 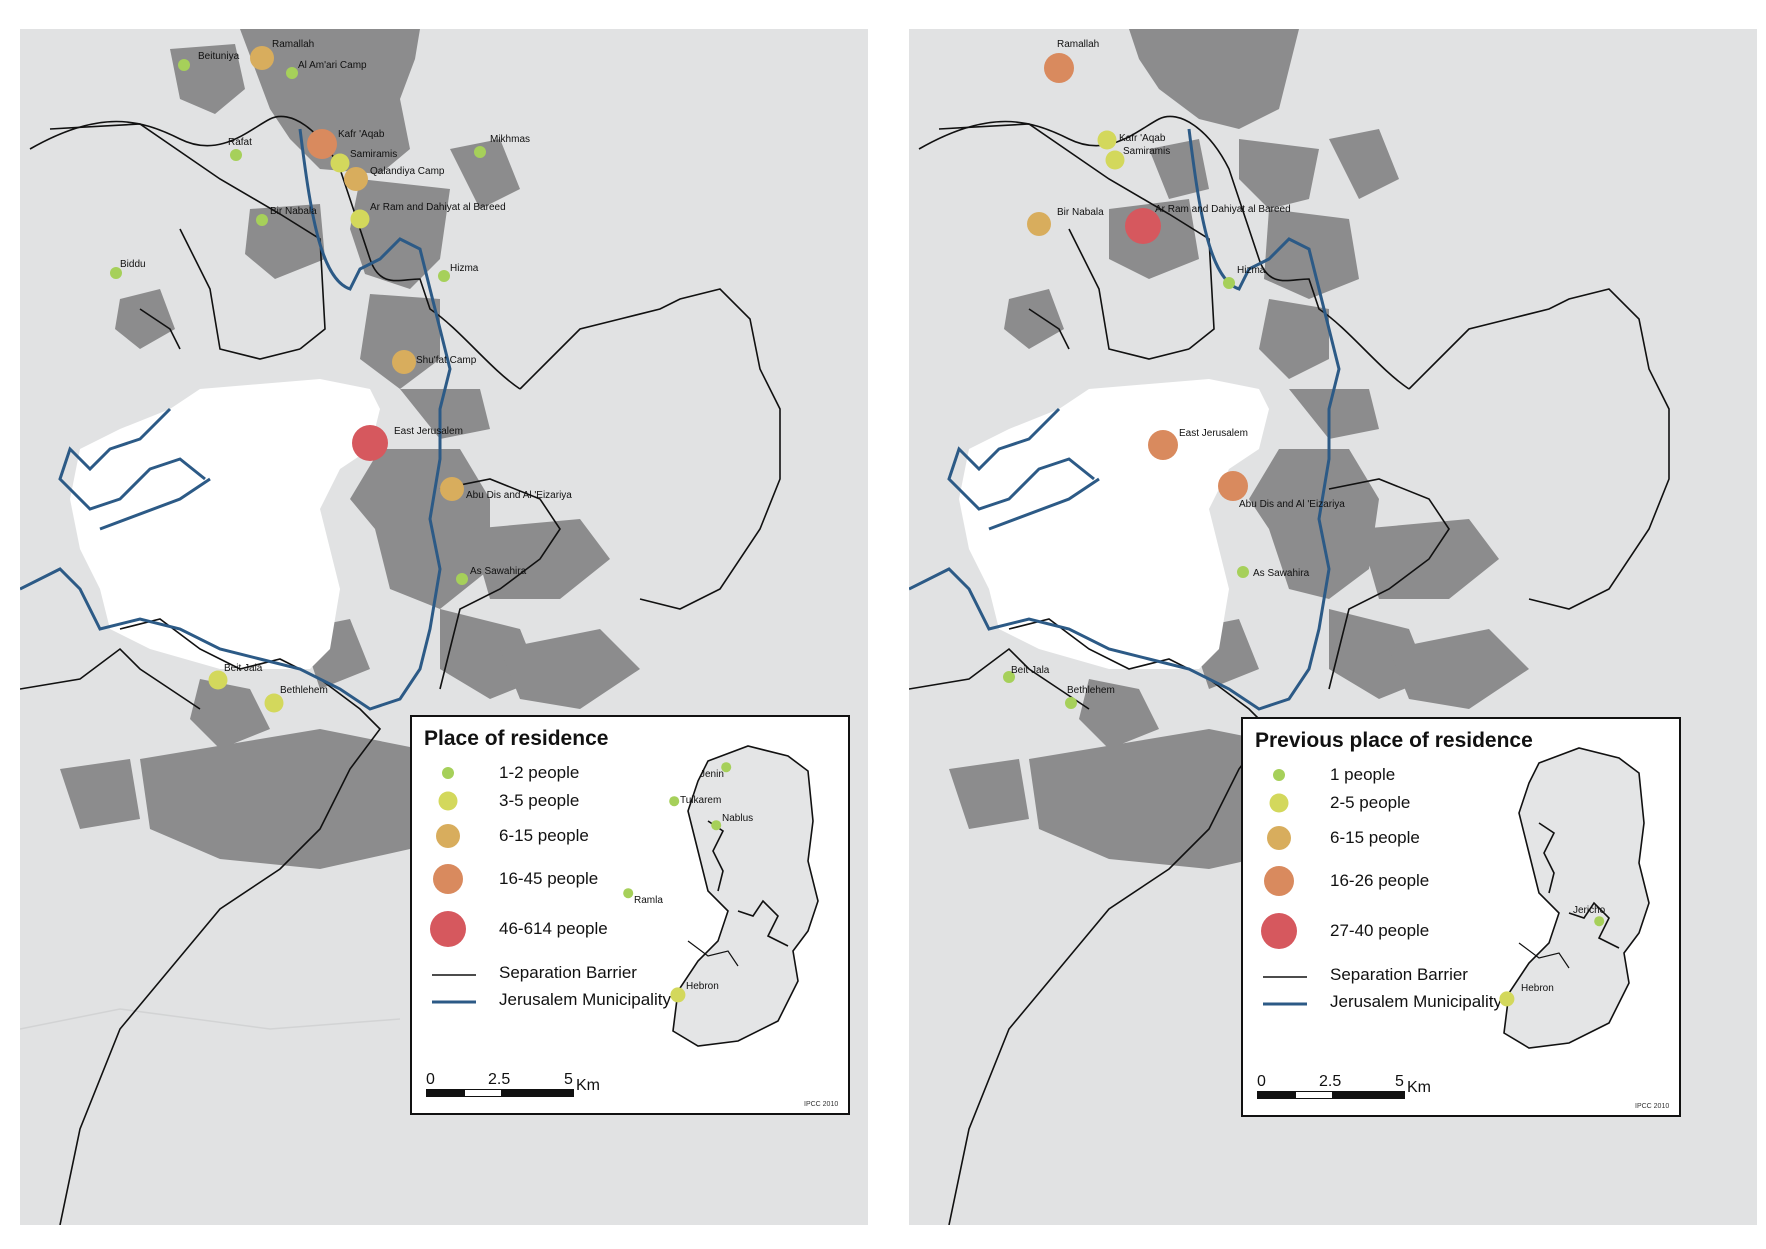 I want to click on inset-marker-ramla, so click(x=628, y=893).